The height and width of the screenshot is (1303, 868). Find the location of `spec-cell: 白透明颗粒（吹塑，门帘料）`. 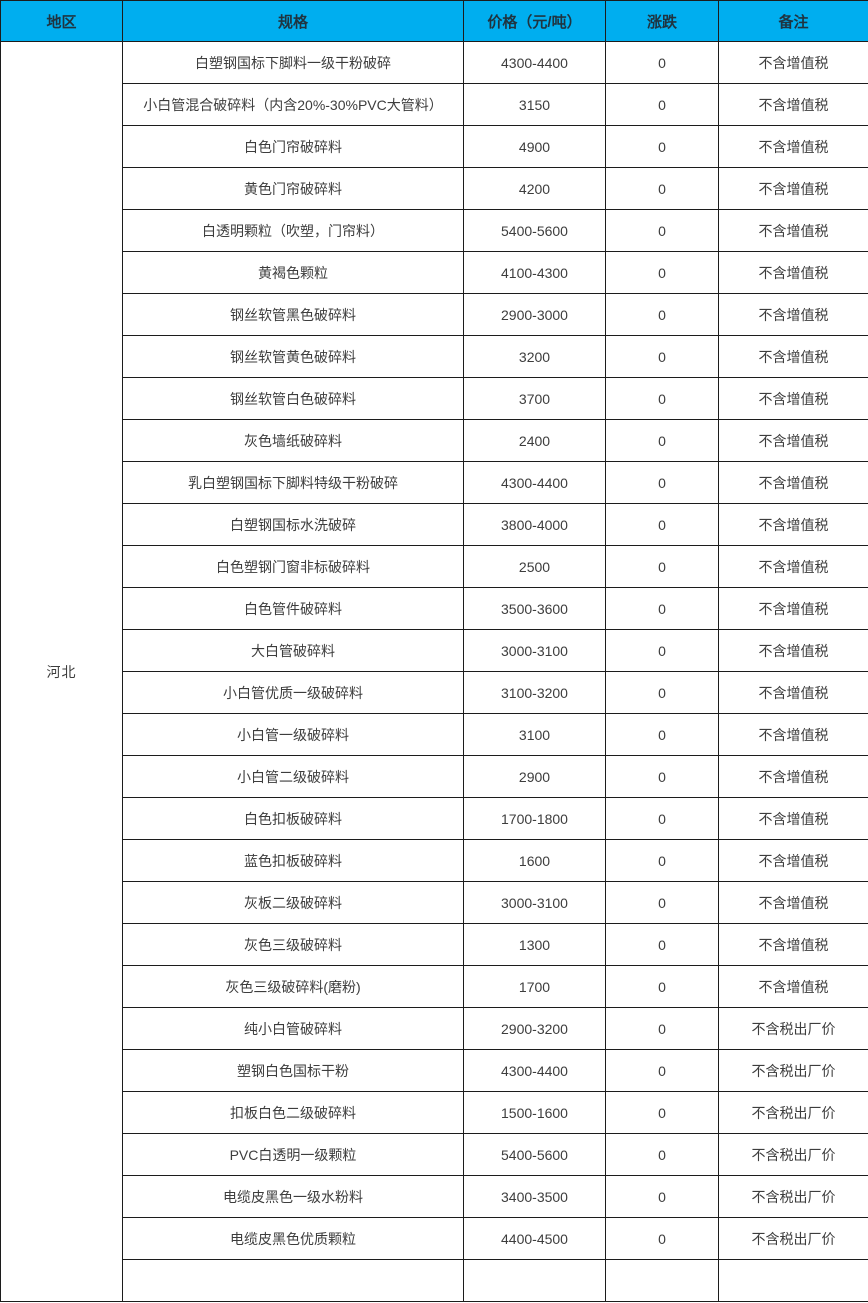

spec-cell: 白透明颗粒（吹塑，门帘料） is located at coordinates (293, 230).